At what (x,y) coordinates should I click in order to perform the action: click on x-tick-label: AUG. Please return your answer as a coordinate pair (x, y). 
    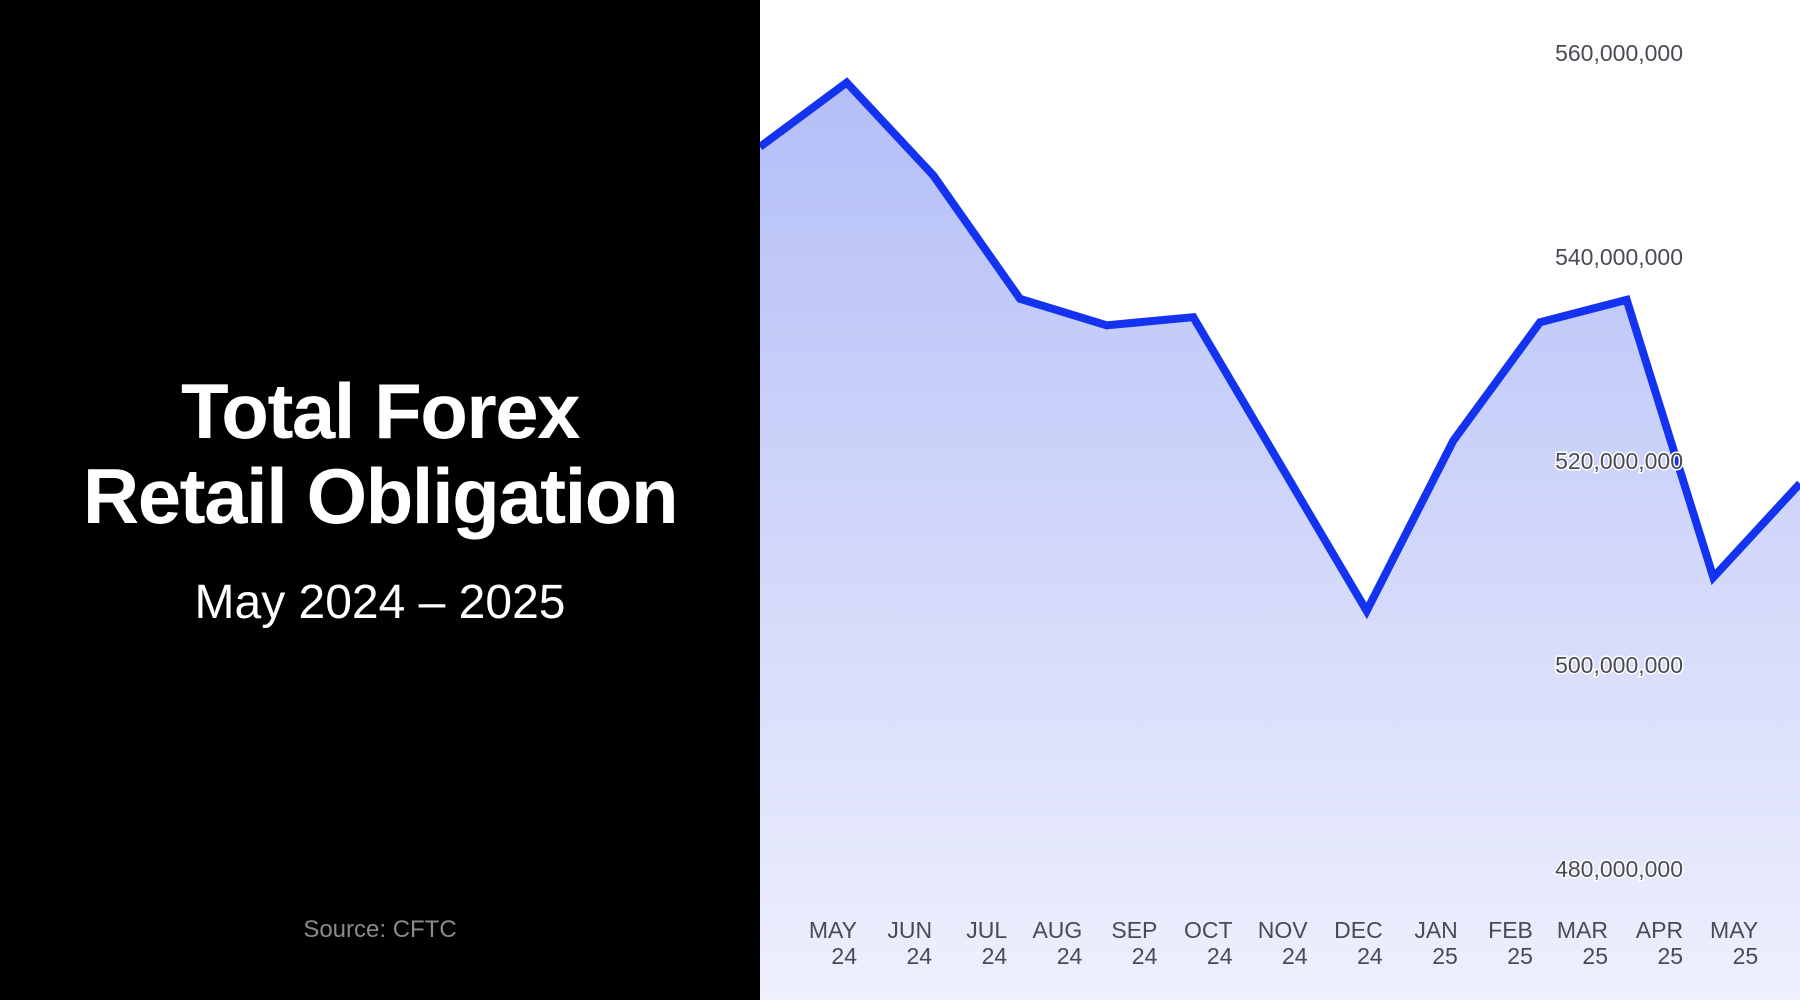
    Looking at the image, I should click on (1057, 930).